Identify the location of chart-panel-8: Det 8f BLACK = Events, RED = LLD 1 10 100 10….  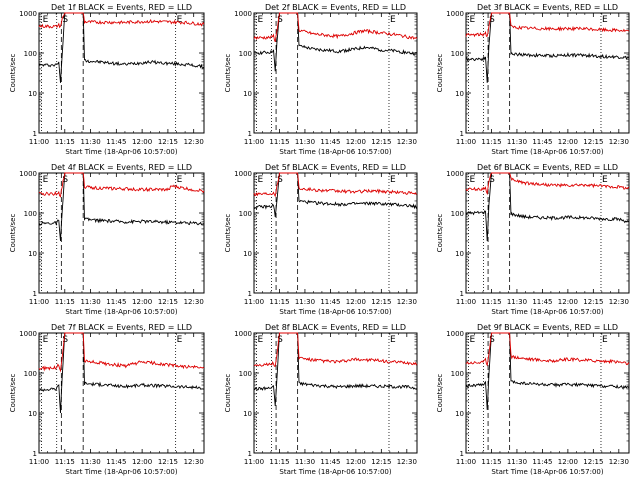
(321, 399).